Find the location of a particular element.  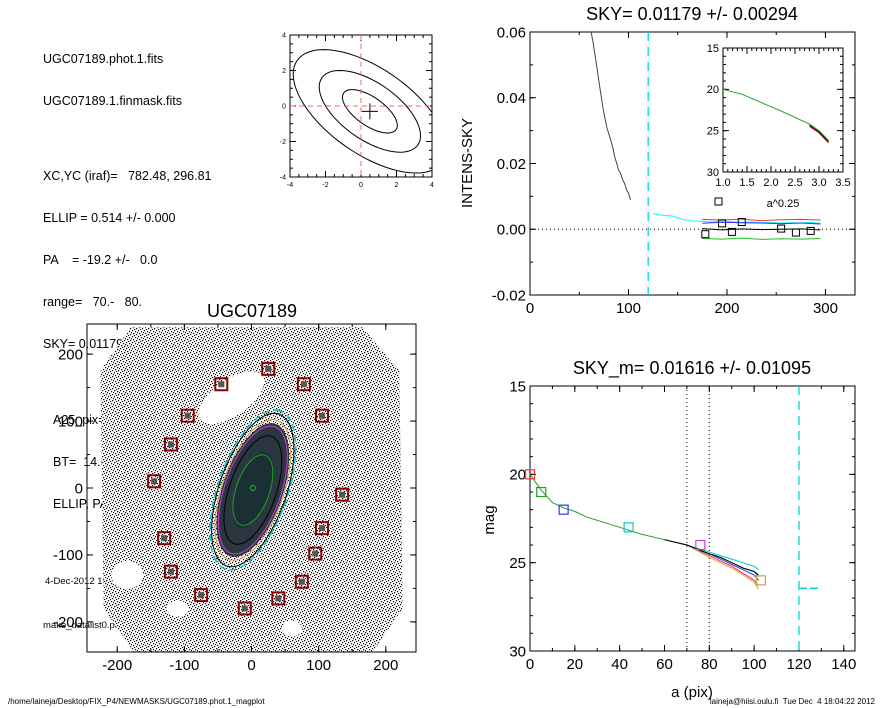

intens-ytick-label: 0.00 is located at coordinates (511, 230).